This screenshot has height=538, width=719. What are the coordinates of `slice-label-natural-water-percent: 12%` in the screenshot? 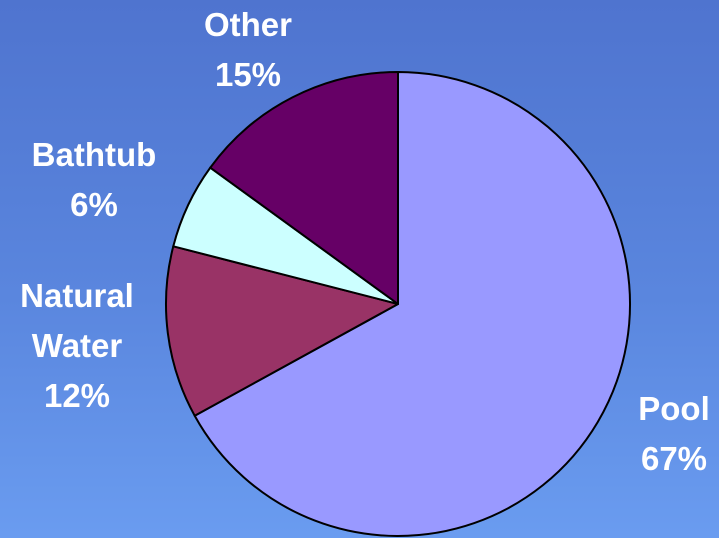 It's located at (77, 395).